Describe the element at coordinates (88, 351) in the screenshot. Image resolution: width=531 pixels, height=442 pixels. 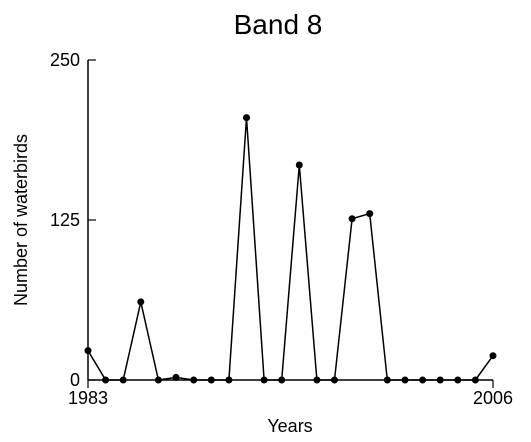
I see `data-point-1983` at that location.